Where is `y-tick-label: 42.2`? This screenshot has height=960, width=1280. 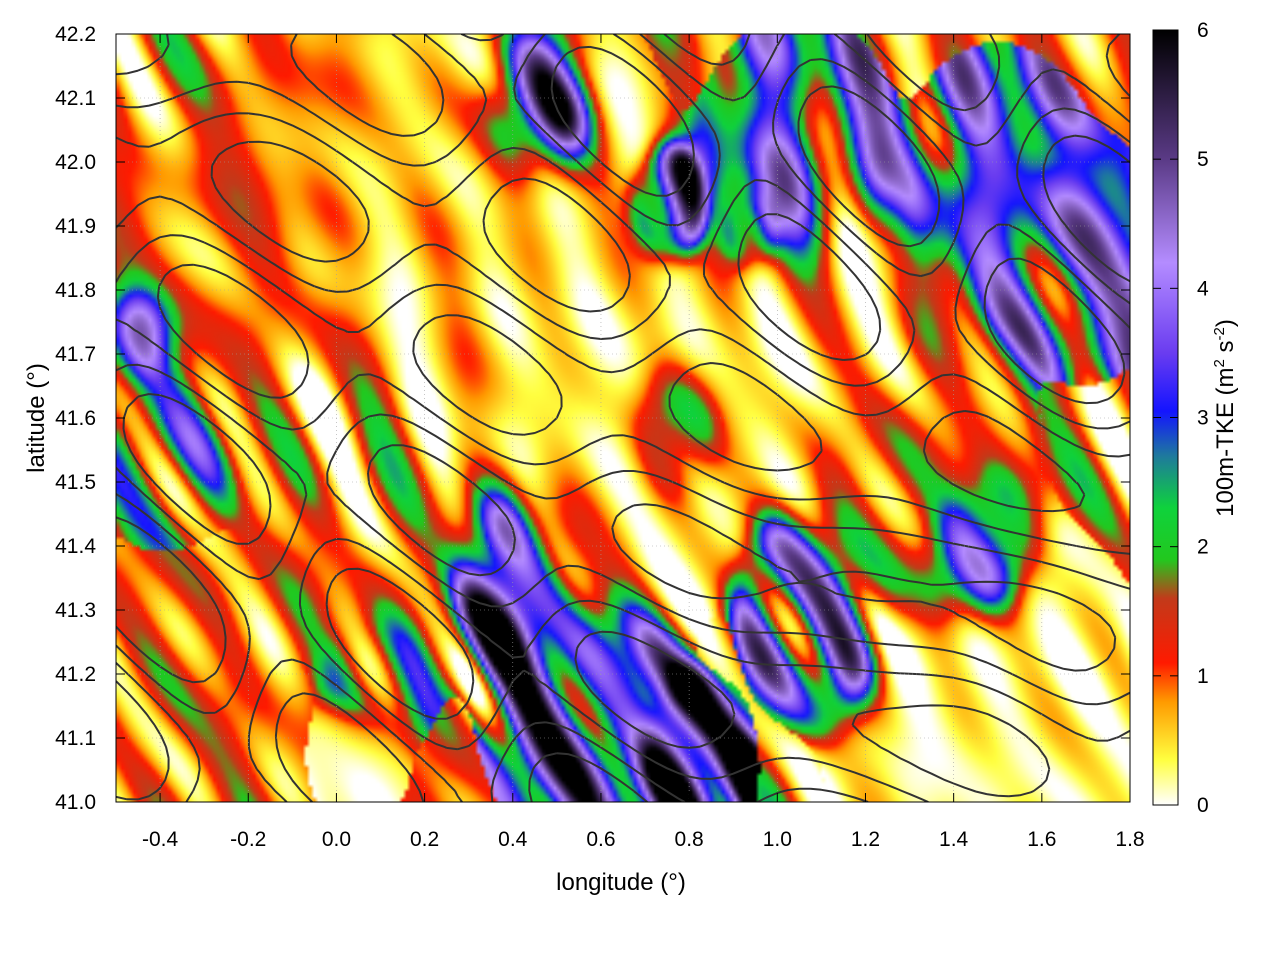 y-tick-label: 42.2 is located at coordinates (75, 34).